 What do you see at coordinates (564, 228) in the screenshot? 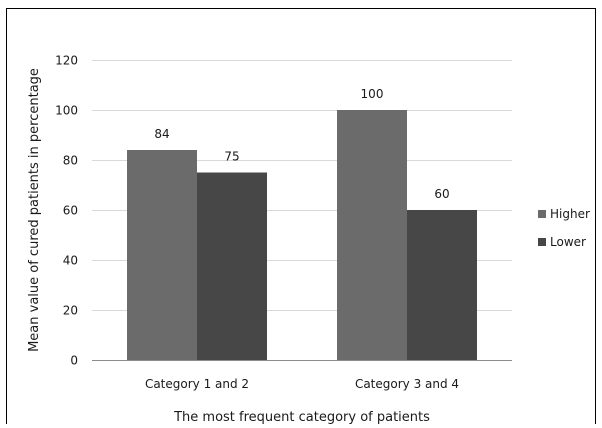
I see `legend: Higher Lower` at bounding box center [564, 228].